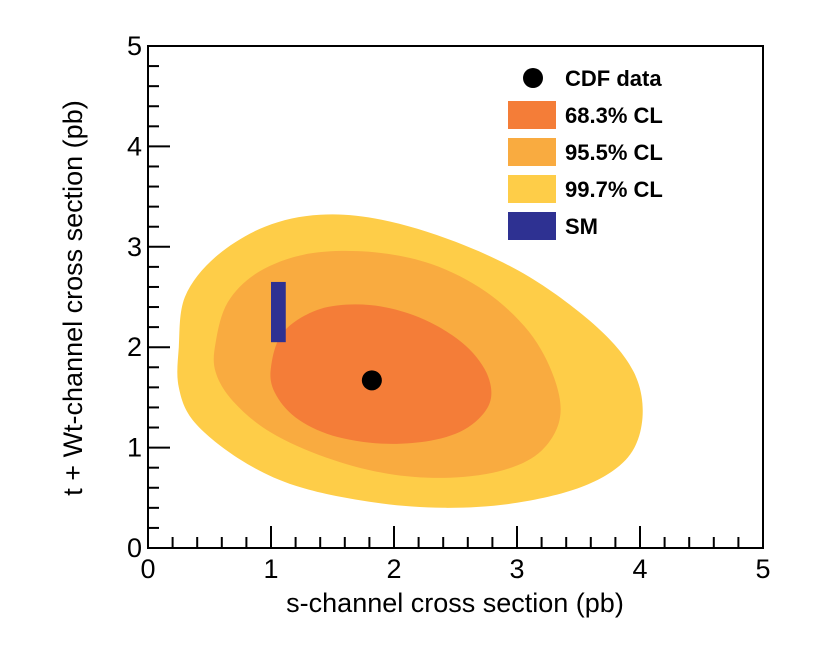 This screenshot has width=830, height=658. Describe the element at coordinates (393, 569) in the screenshot. I see `x-tick-label: 2` at that location.